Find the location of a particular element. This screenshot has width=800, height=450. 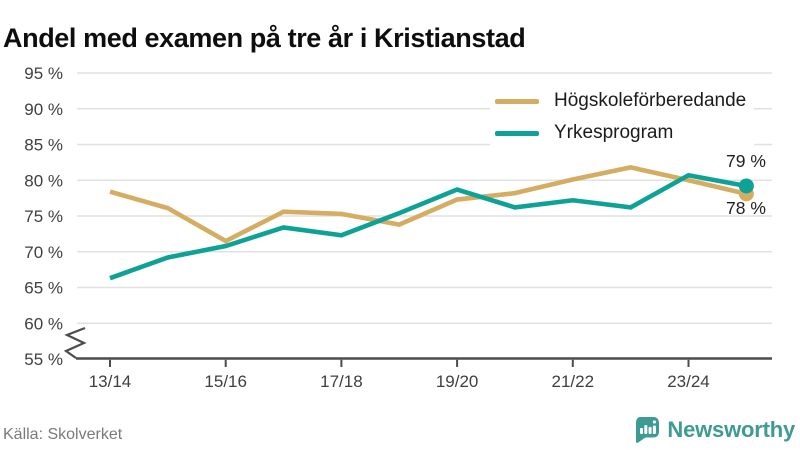

y-tick-label: 80 % is located at coordinates (43, 180).